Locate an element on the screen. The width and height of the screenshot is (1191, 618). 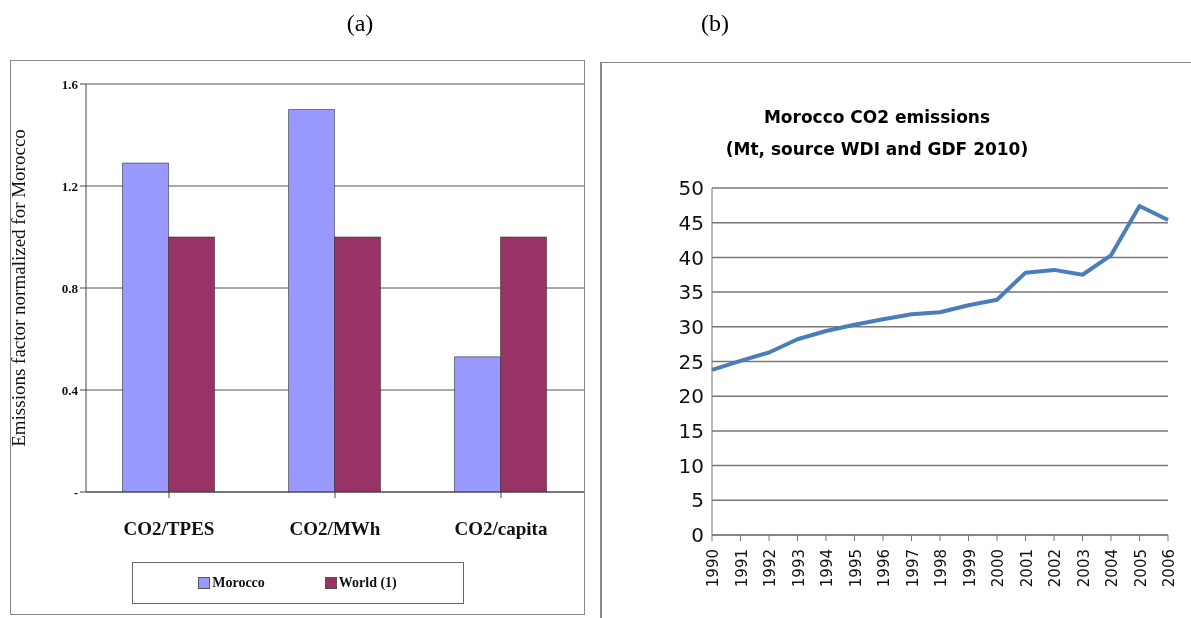
x-tick-label: 1999 is located at coordinates (969, 568).